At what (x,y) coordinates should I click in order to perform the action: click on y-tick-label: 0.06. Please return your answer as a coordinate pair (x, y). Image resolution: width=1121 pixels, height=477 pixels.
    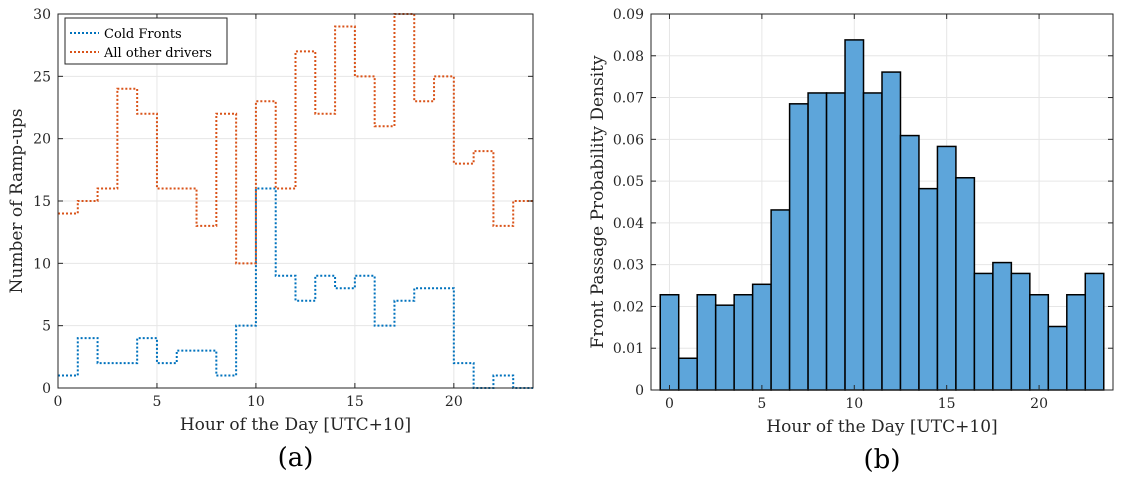
    Looking at the image, I should click on (628, 140).